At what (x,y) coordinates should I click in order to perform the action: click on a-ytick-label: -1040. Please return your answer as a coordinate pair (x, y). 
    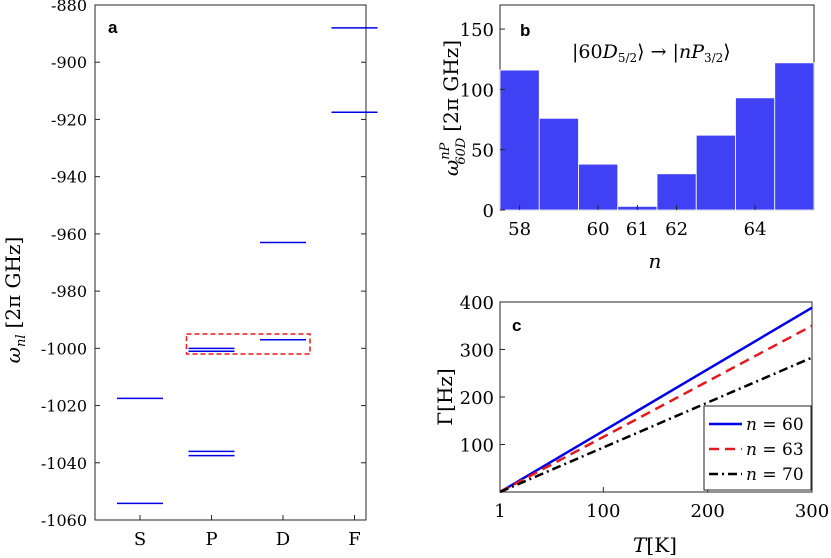
    Looking at the image, I should click on (64, 463).